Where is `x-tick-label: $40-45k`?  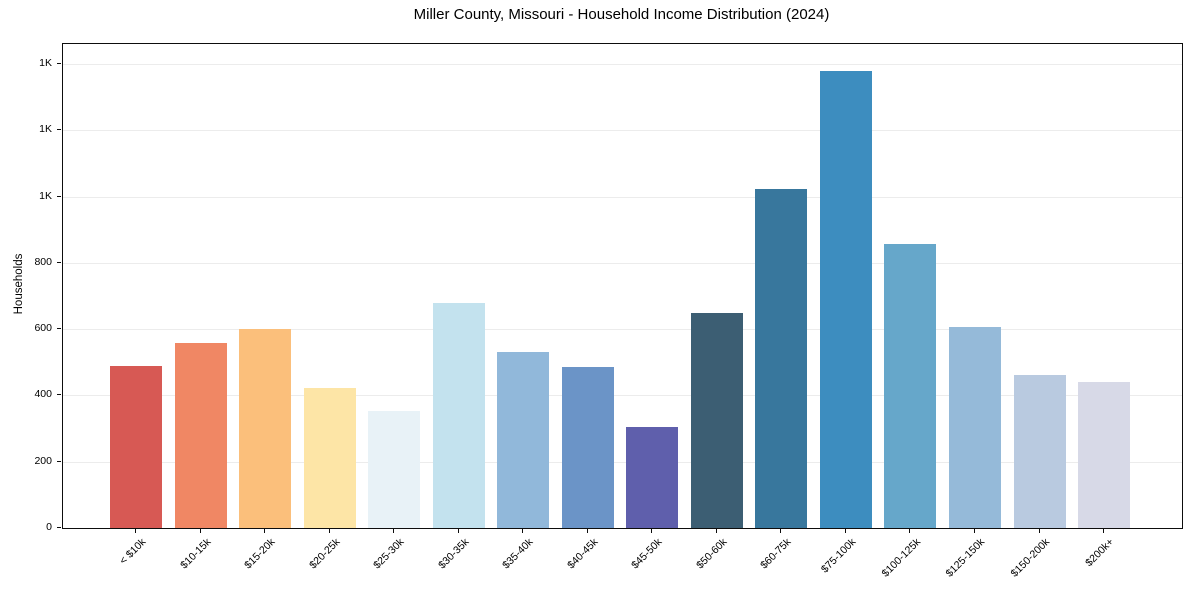
x-tick-label: $40-45k is located at coordinates (582, 554).